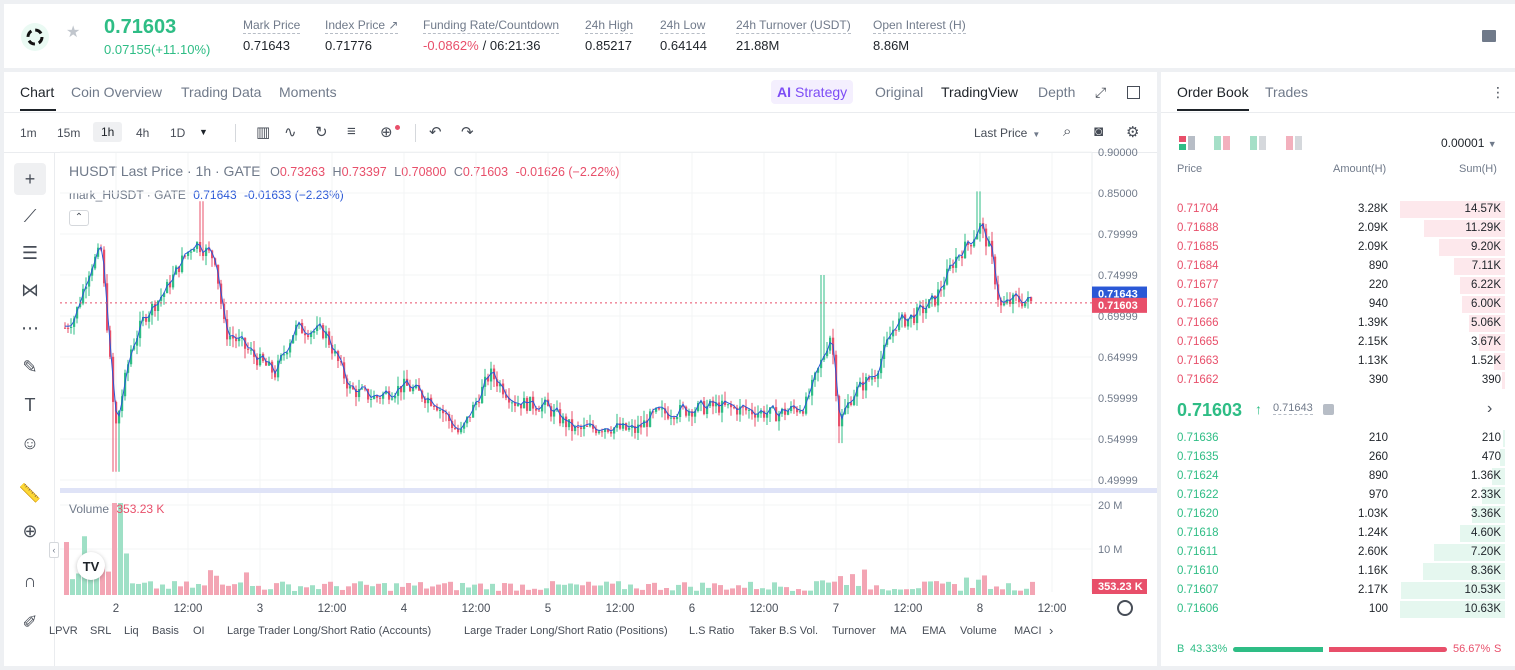 This screenshot has width=1515, height=670. Describe the element at coordinates (854, 631) in the screenshot. I see `indicator-9: Turnover` at that location.